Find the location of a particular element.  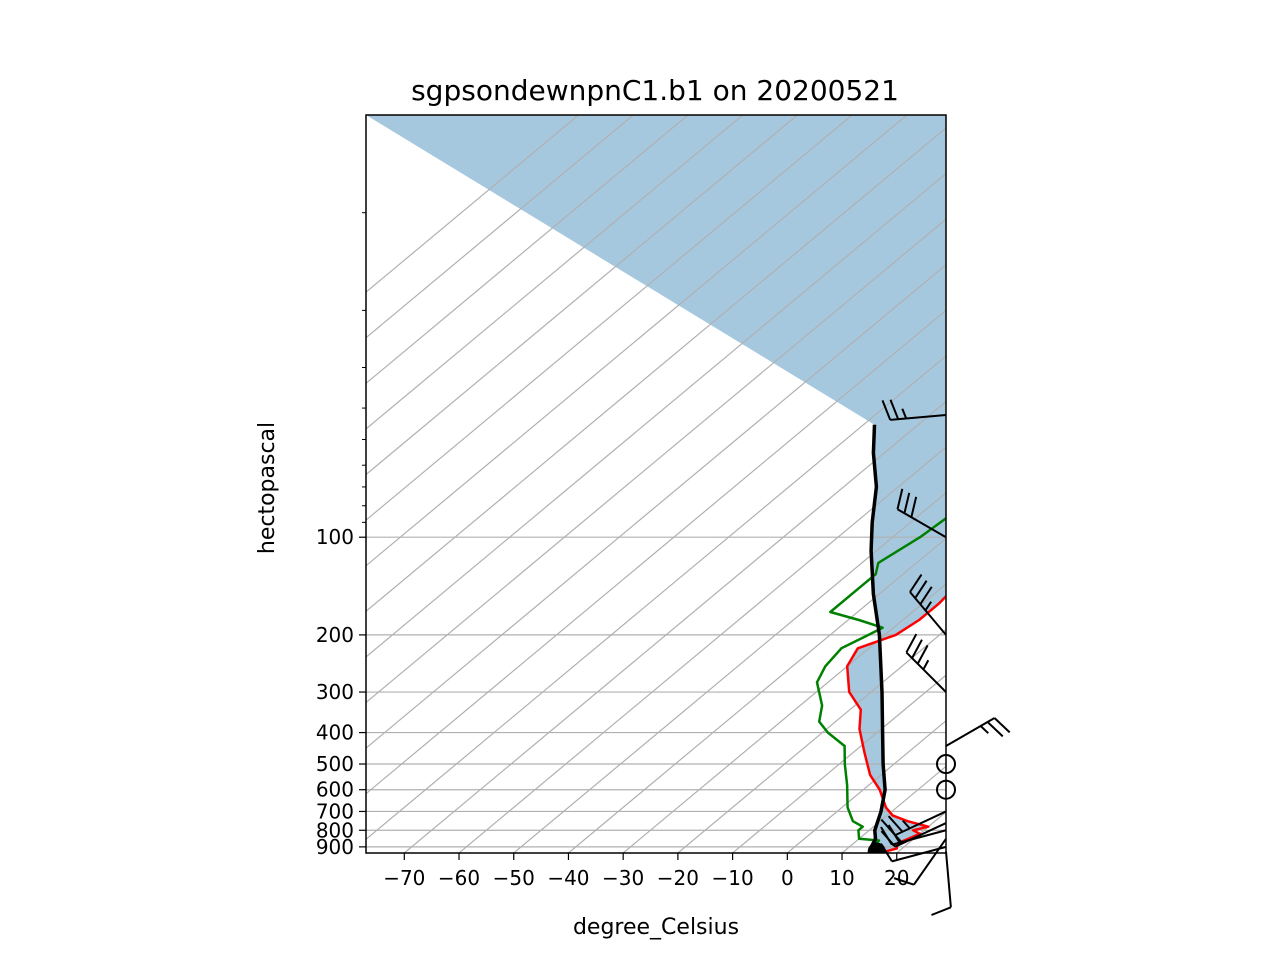

parcel-profile-line is located at coordinates (878, 638).